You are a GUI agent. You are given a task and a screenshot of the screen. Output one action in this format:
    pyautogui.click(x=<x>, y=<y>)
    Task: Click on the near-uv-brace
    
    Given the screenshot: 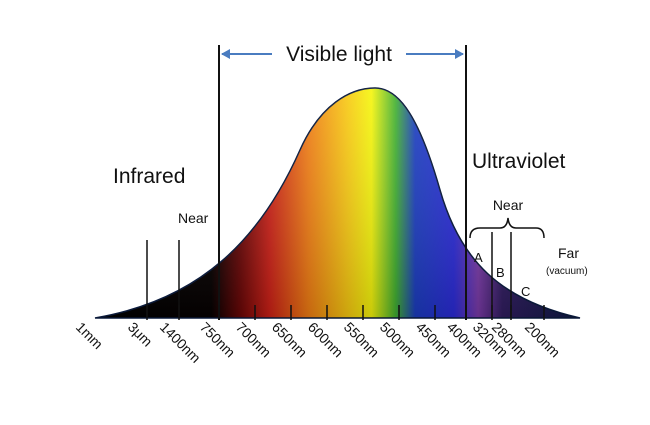 What is the action you would take?
    pyautogui.click(x=507, y=228)
    